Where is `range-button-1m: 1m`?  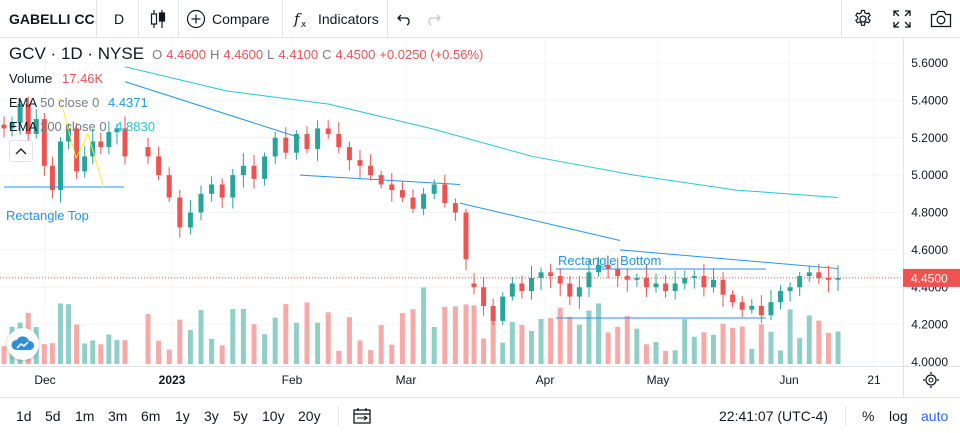 range-button-1m: 1m is located at coordinates (85, 416).